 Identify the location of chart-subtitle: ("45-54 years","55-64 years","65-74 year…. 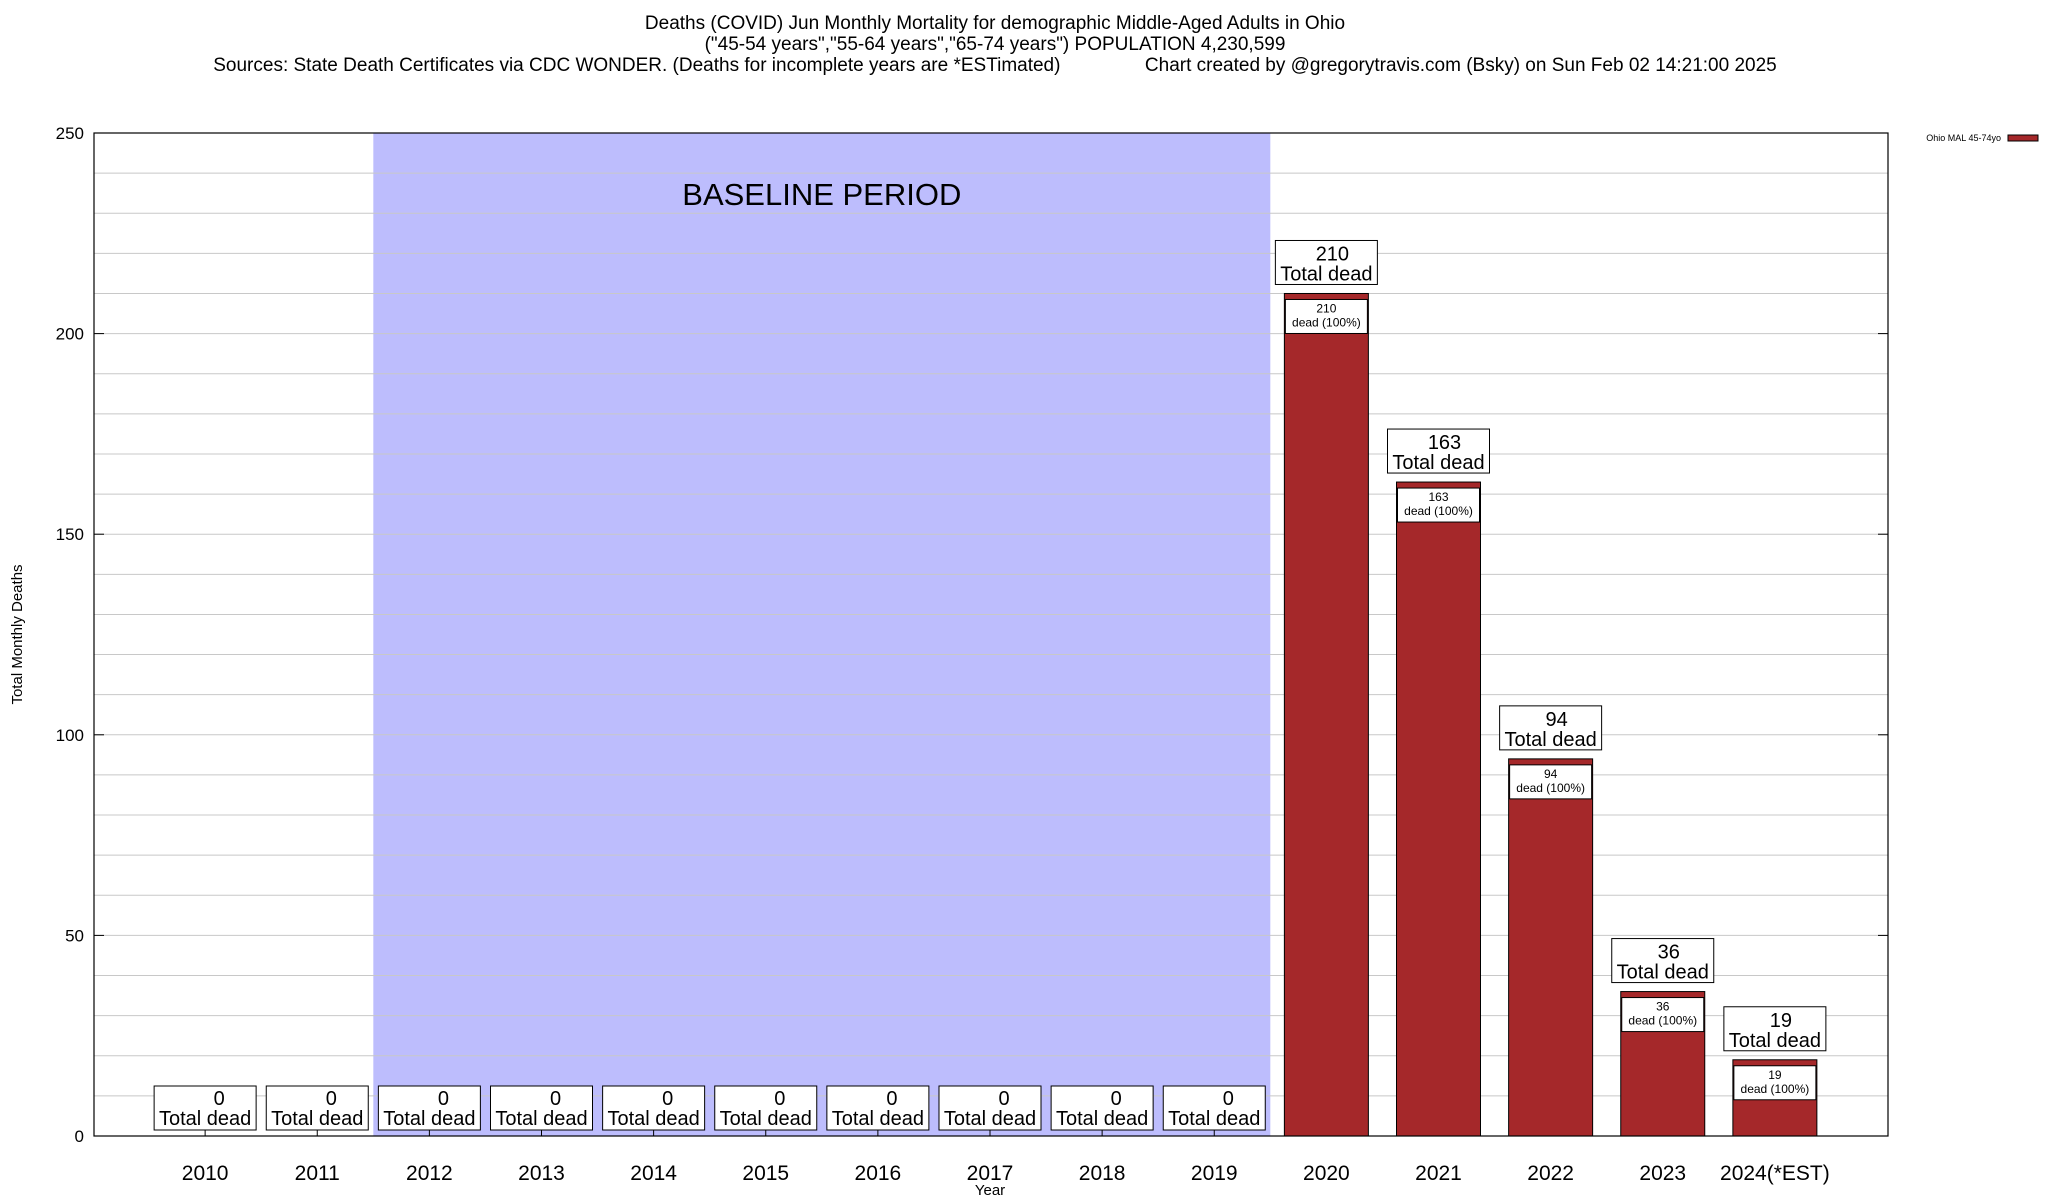
(995, 44).